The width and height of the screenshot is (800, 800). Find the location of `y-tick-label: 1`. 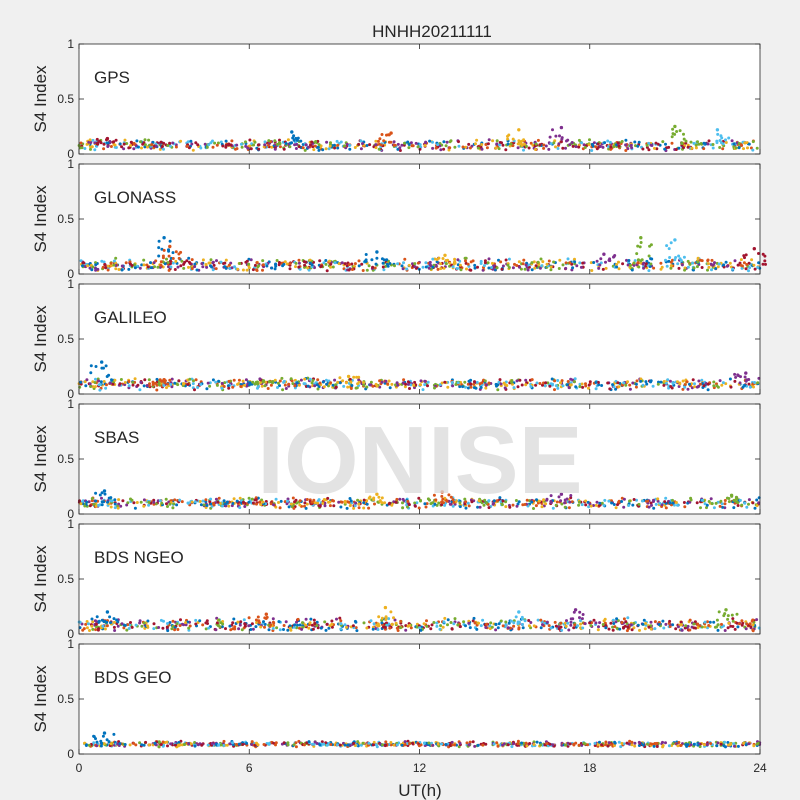

y-tick-label: 1 is located at coordinates (70, 164).